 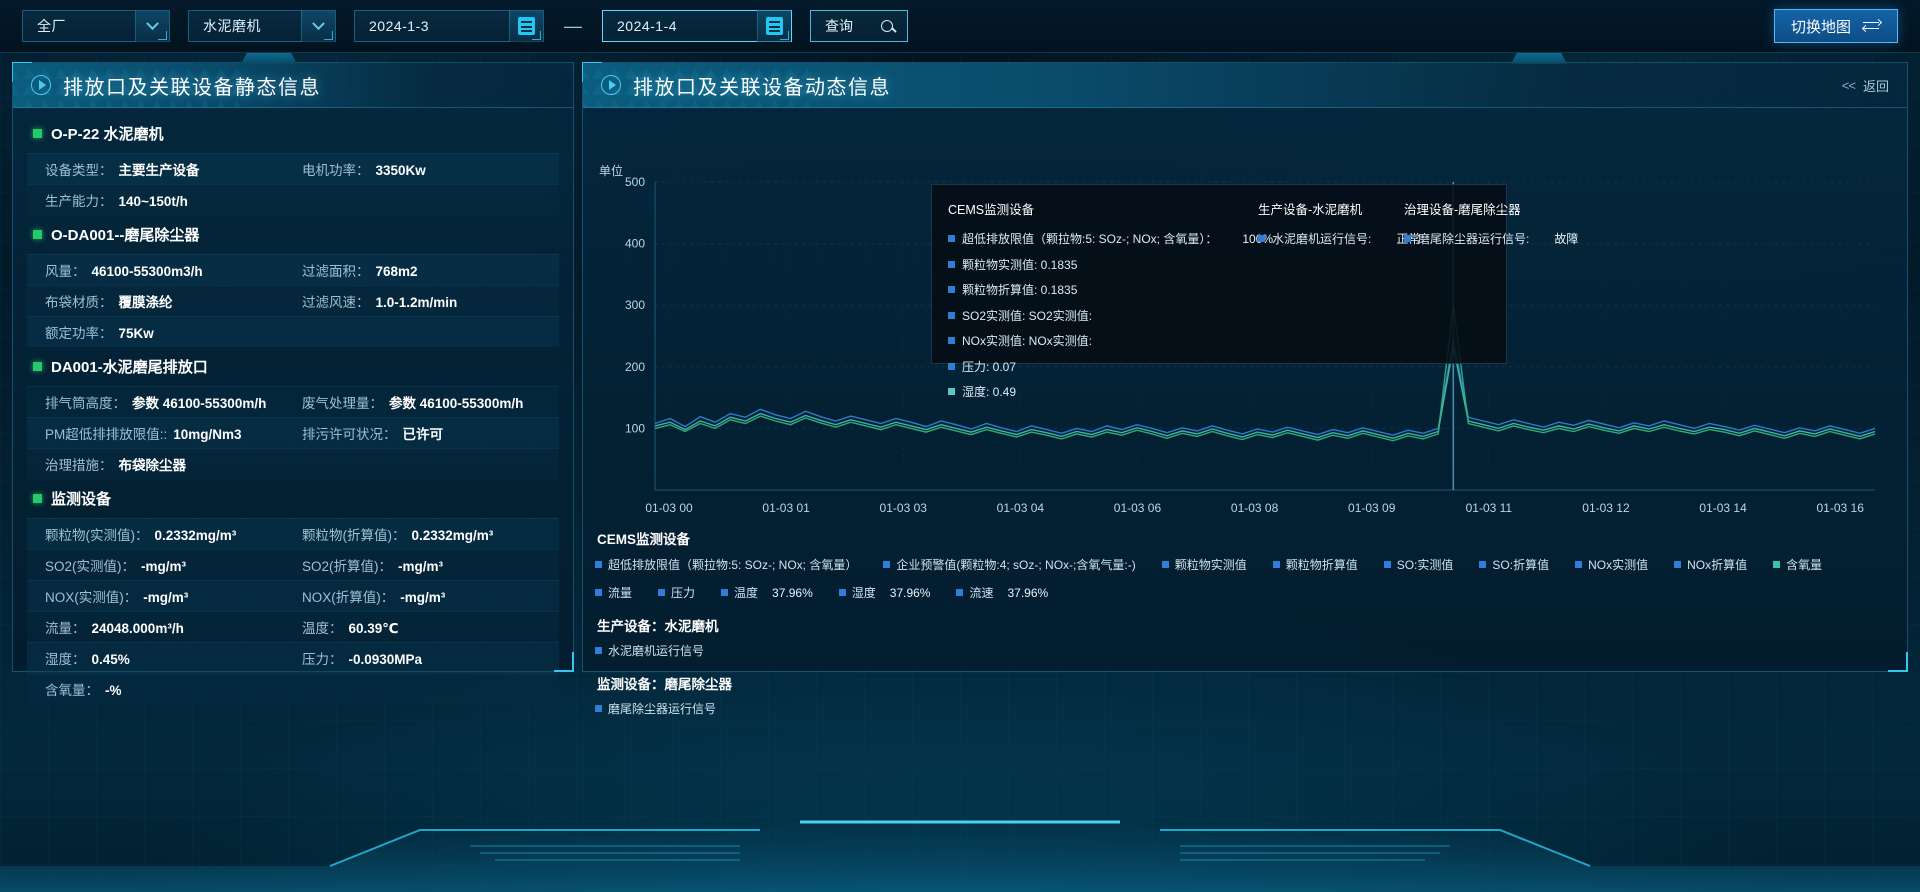 I want to click on info-value: -%, so click(x=113, y=690).